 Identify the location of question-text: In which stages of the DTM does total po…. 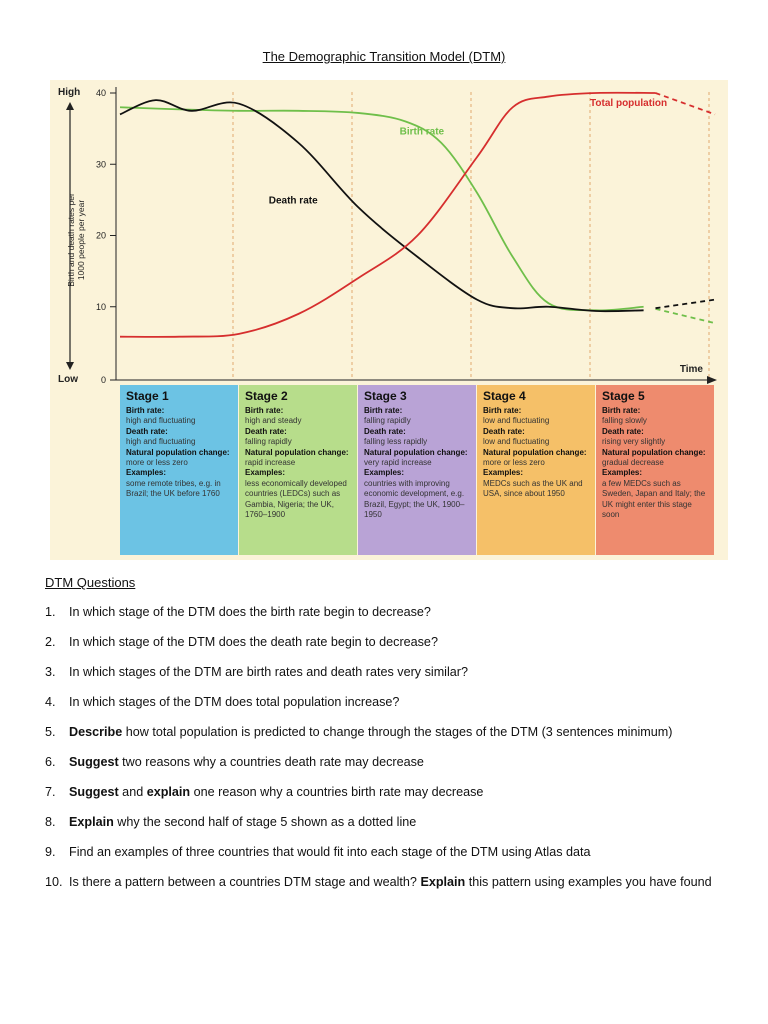
(234, 702).